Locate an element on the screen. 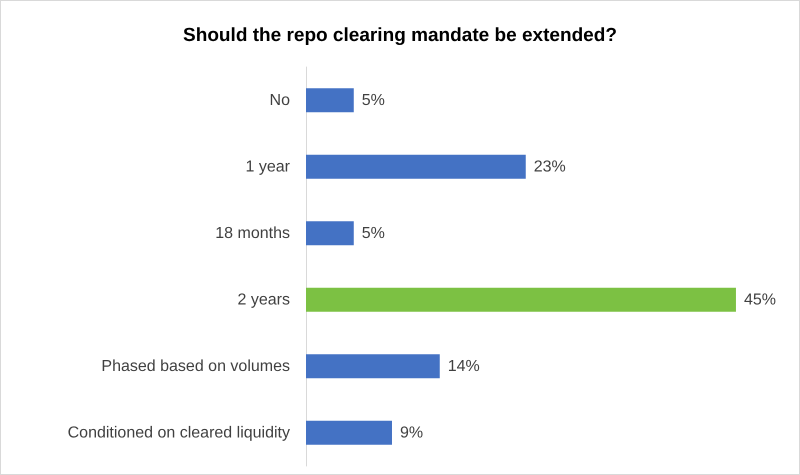 Image resolution: width=800 pixels, height=475 pixels. y-tick-label: 18 months is located at coordinates (252, 233).